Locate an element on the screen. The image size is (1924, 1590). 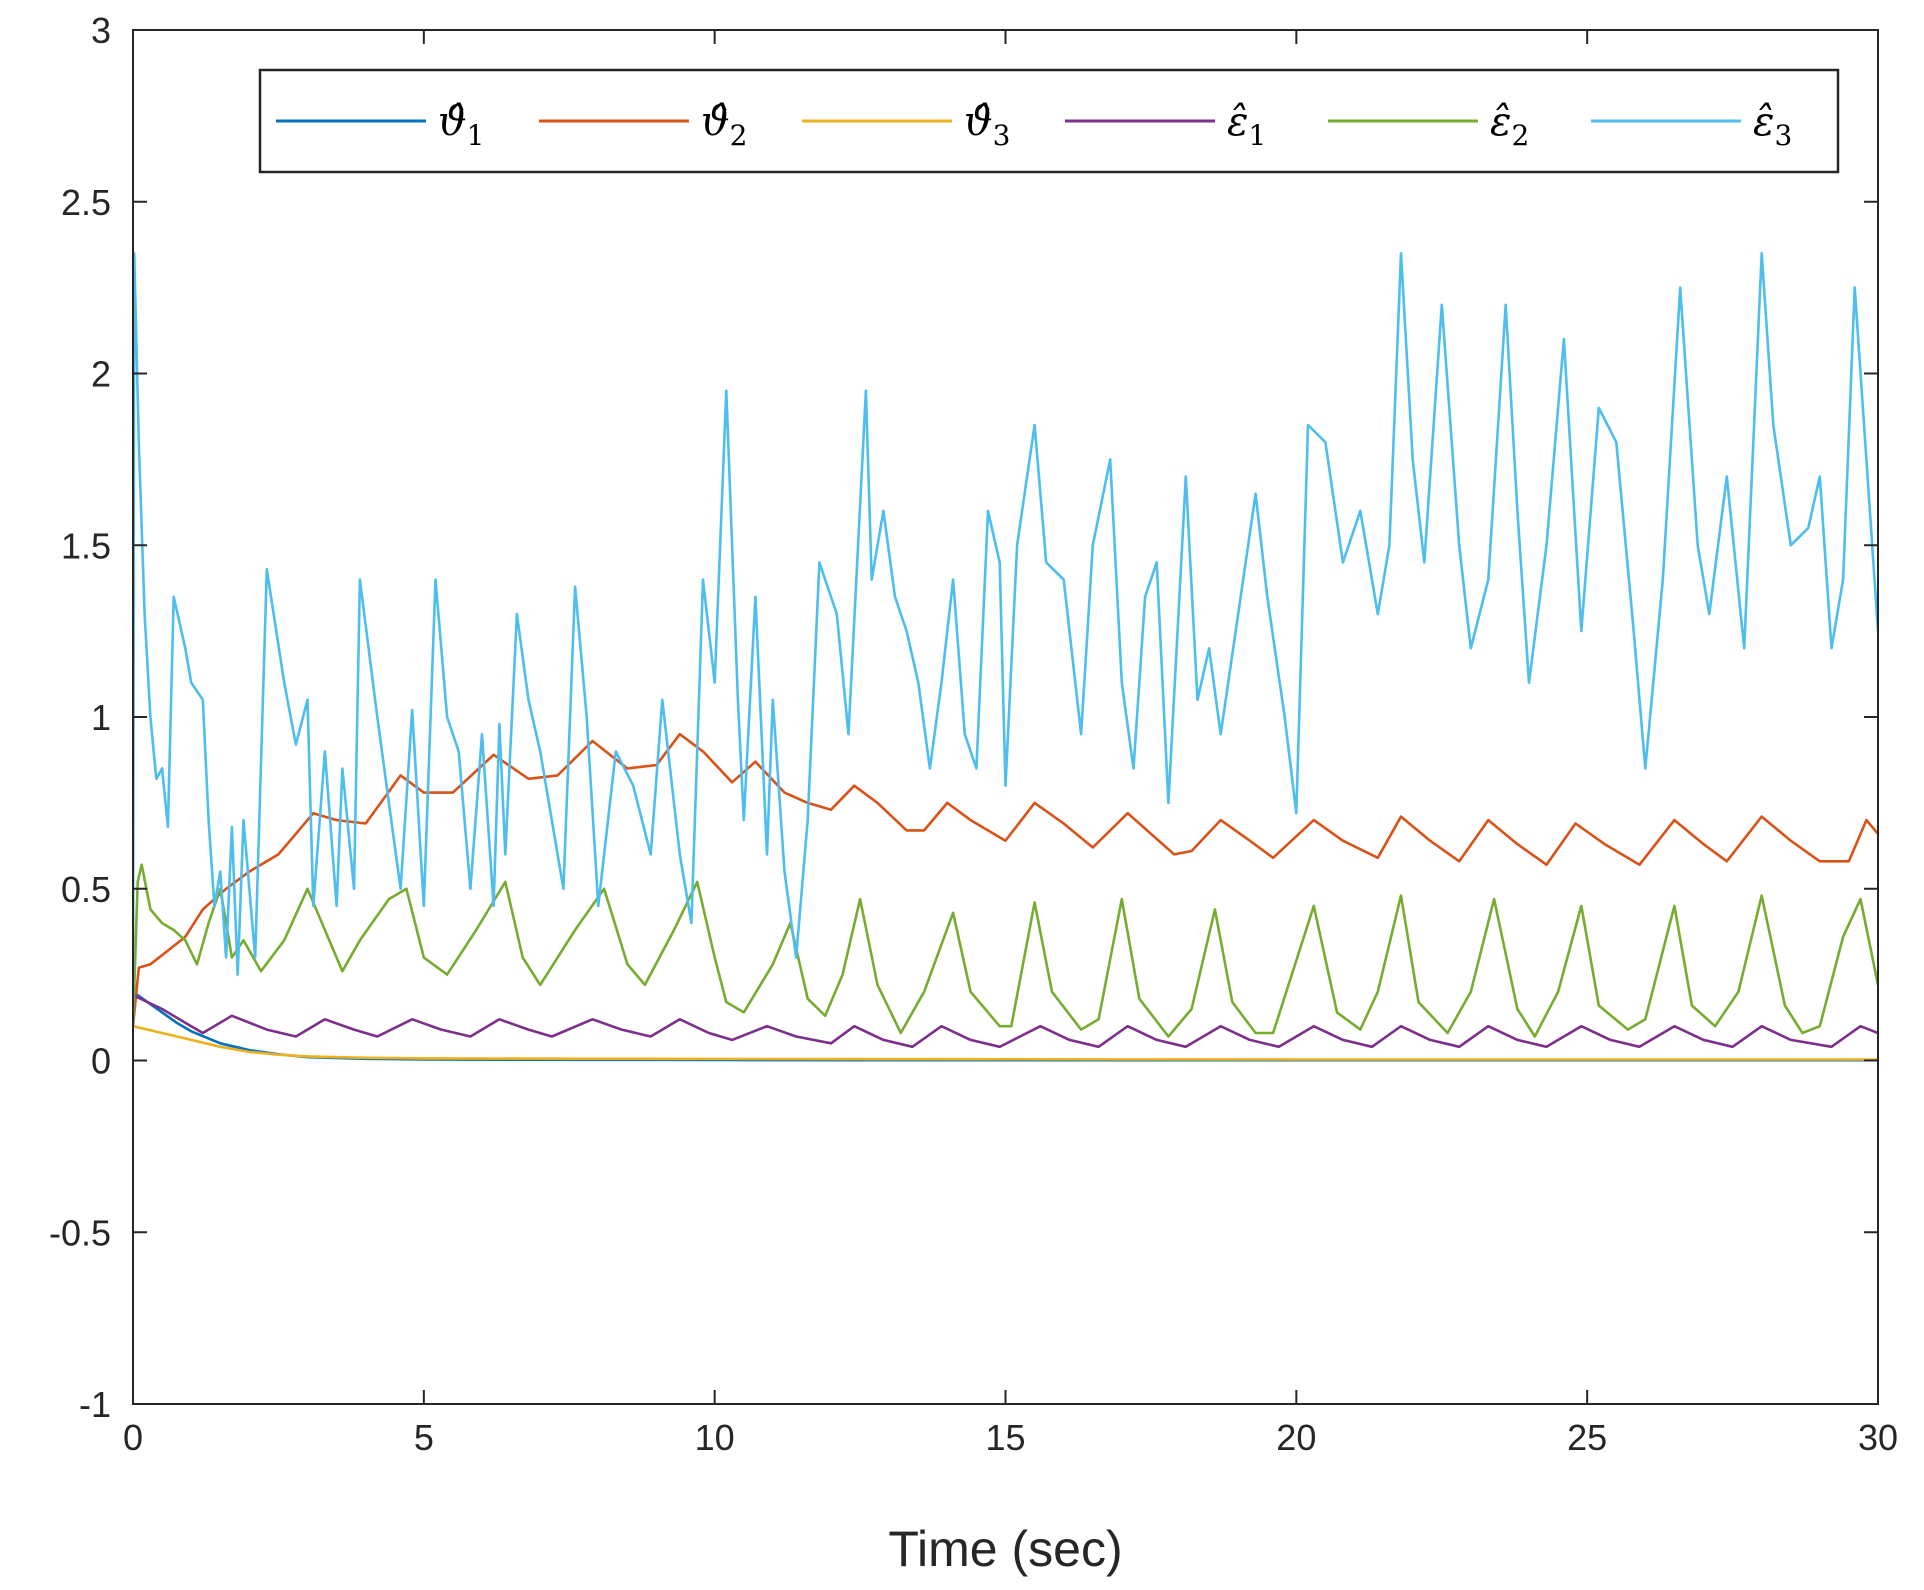
legend-label-5: ε̂2 is located at coordinates (1509, 125).